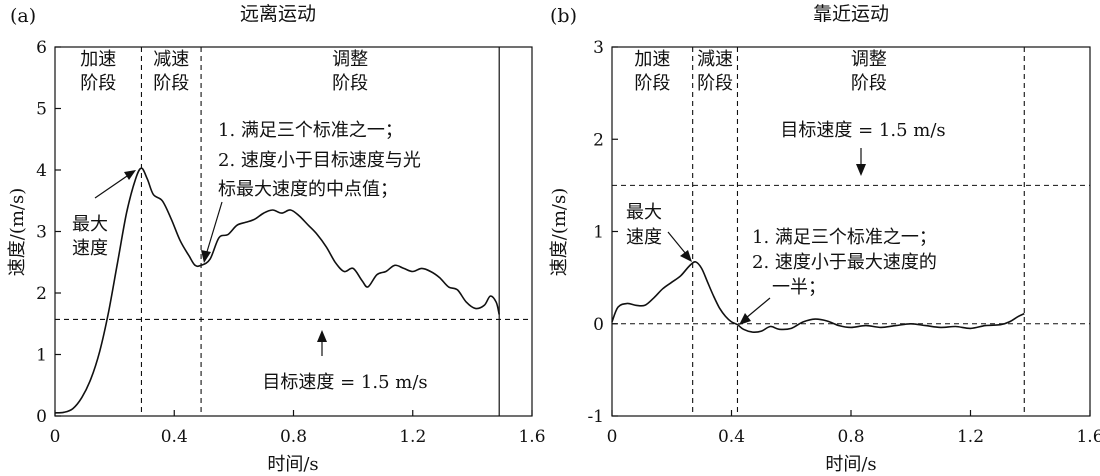 This screenshot has width=1100, height=476. I want to click on panel-b-criteria-3: 一半；, so click(799, 287).